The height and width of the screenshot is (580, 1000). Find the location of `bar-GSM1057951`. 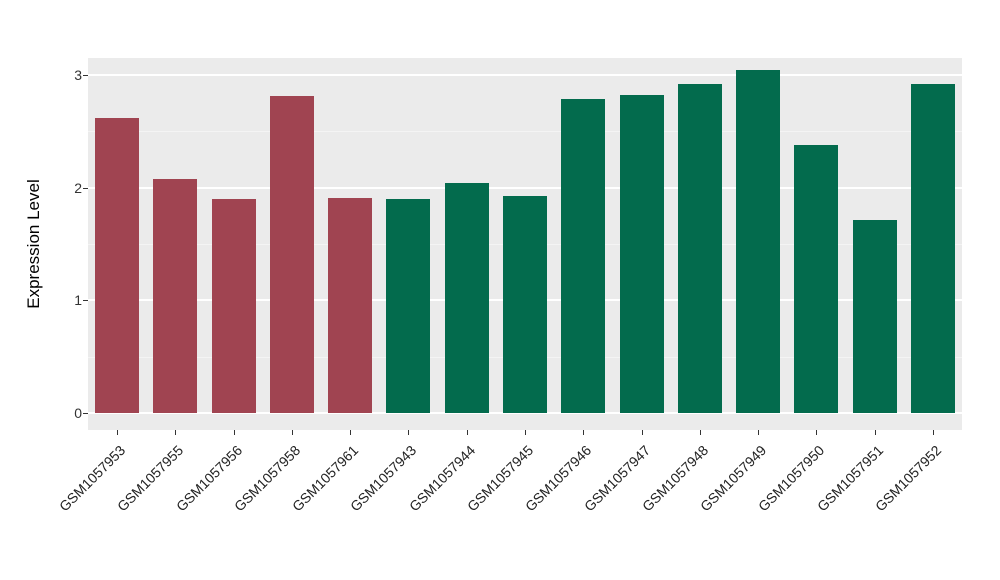

bar-GSM1057951 is located at coordinates (875, 316).